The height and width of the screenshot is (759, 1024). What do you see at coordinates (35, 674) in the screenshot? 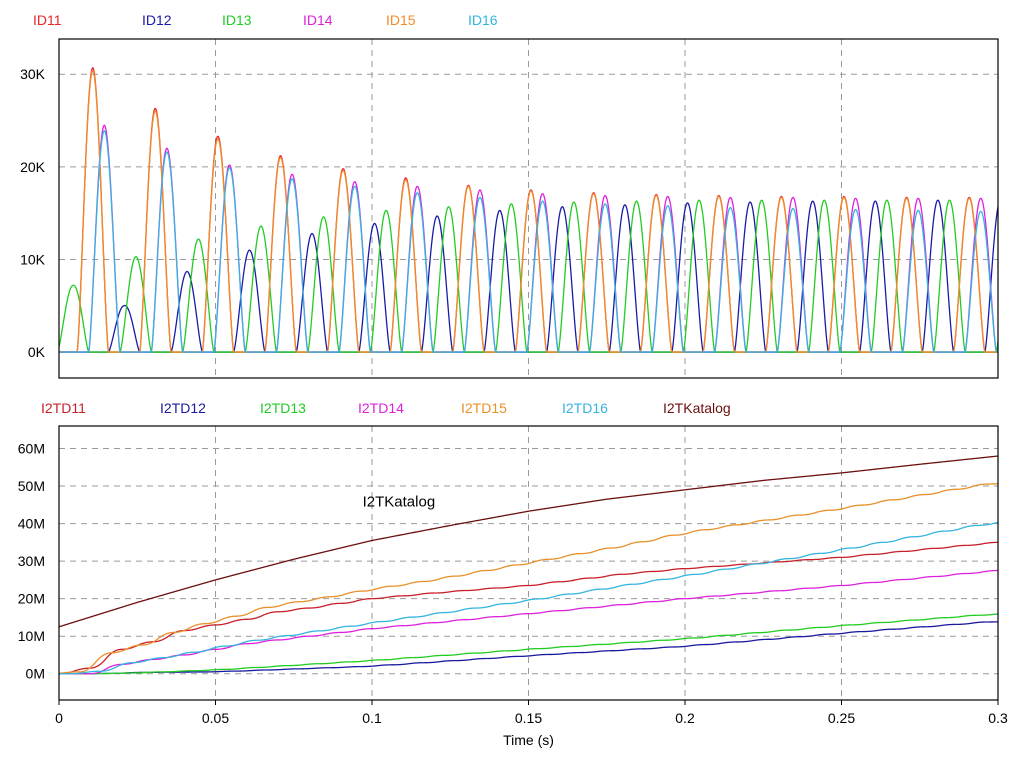
I see `y-tick-label: 0M` at bounding box center [35, 674].